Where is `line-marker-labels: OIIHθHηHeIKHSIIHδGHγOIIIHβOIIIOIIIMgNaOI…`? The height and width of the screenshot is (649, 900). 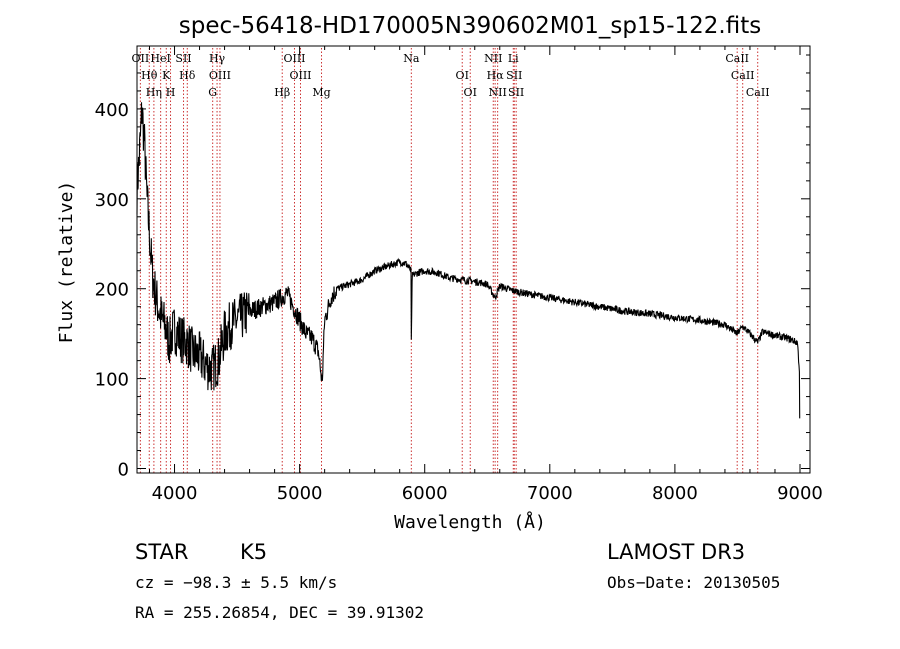
line-marker-labels: OIIHθHηHeIKHSIIHδGHγOIIIHβOIIIOIIIMgNaOI… is located at coordinates (451, 75).